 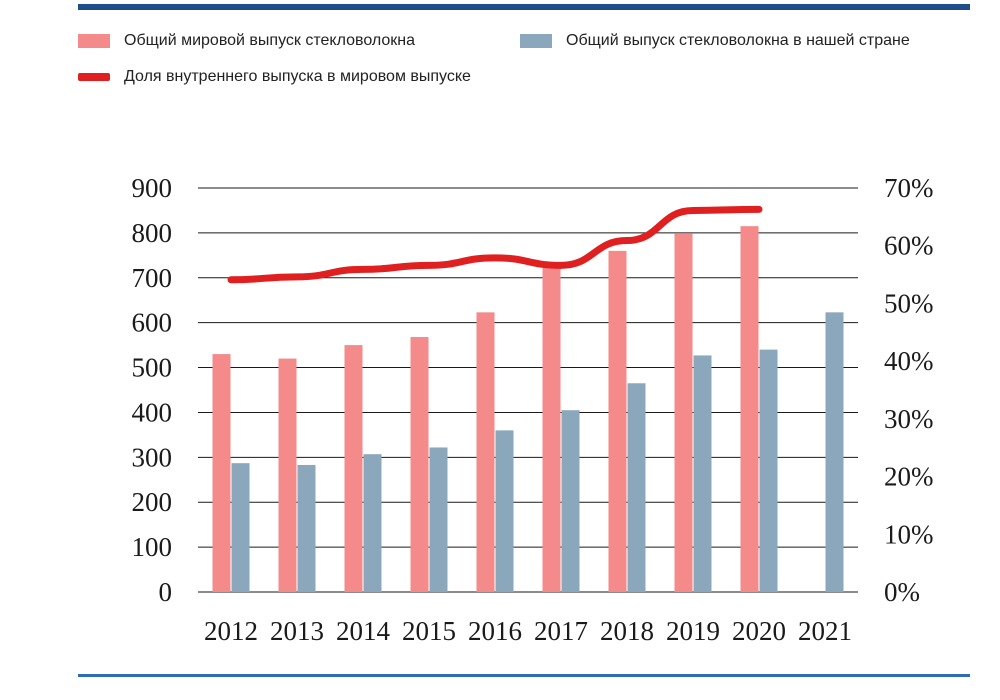 I want to click on y-left-tick-label: 600, so click(x=152, y=323).